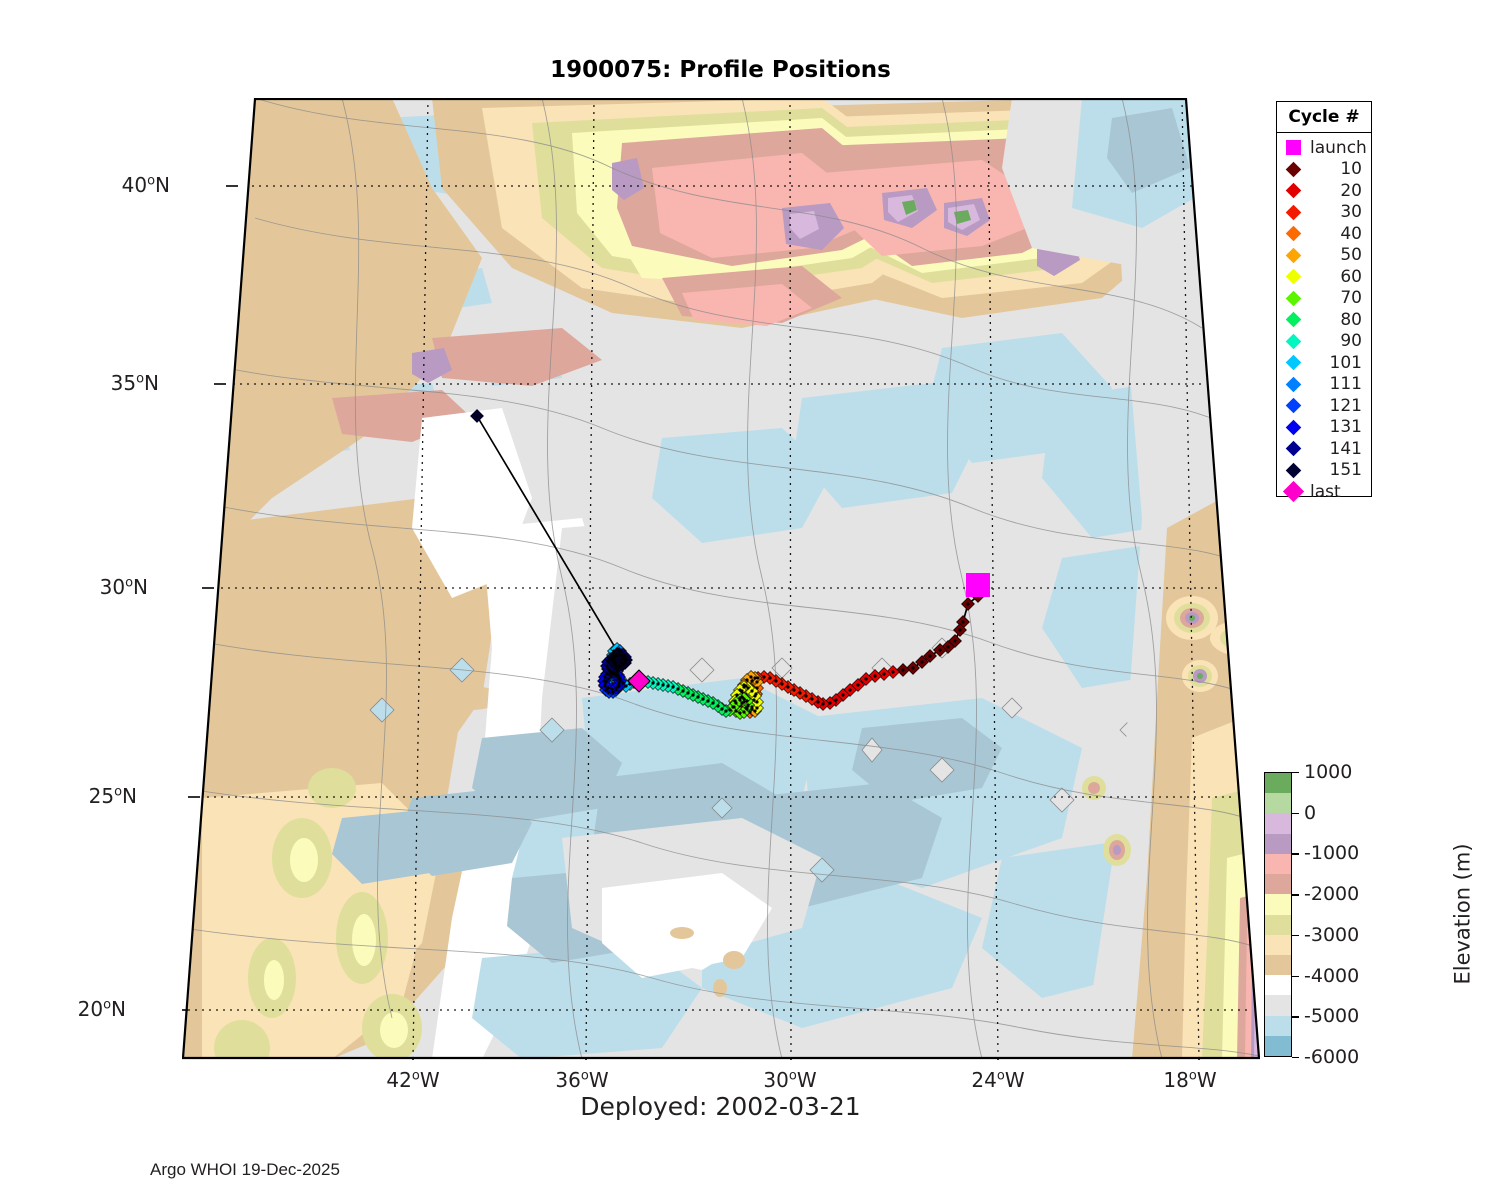  What do you see at coordinates (1324, 449) in the screenshot?
I see `legend-item-141: 141` at bounding box center [1324, 449].